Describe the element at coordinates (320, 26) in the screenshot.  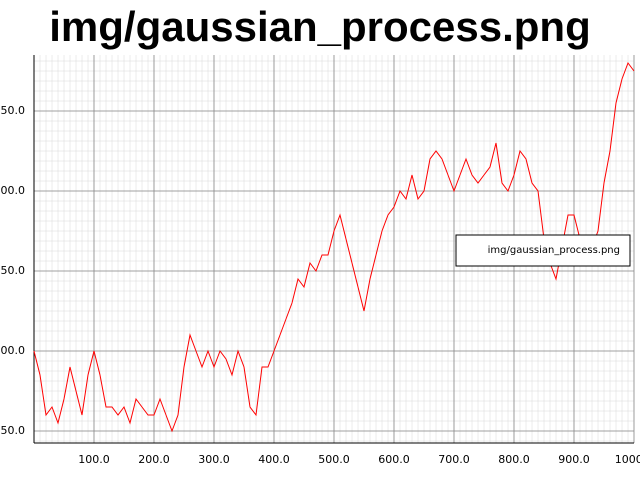
I see `chart-title: img/gaussian_process.png` at that location.